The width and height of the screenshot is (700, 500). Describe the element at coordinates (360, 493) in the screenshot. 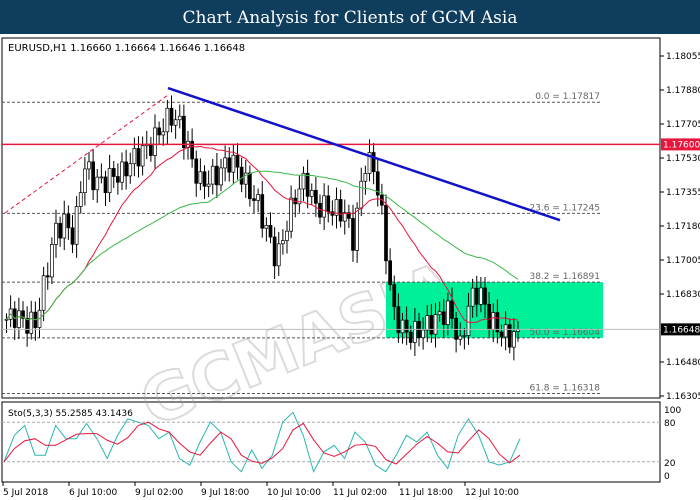

I see `time-label: 11 Jul 02:00` at that location.